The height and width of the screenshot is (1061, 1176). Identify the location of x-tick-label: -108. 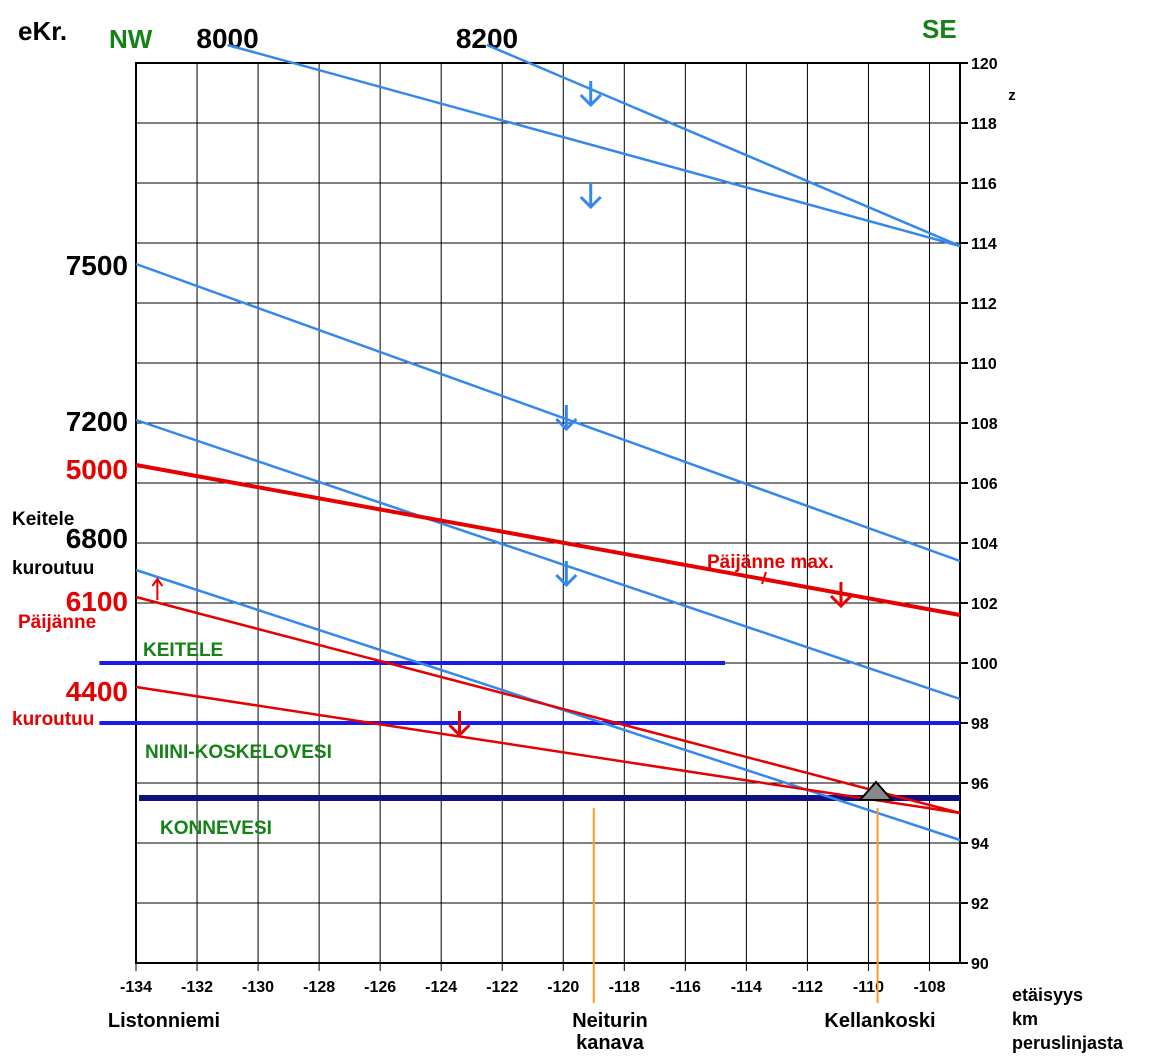
(929, 987).